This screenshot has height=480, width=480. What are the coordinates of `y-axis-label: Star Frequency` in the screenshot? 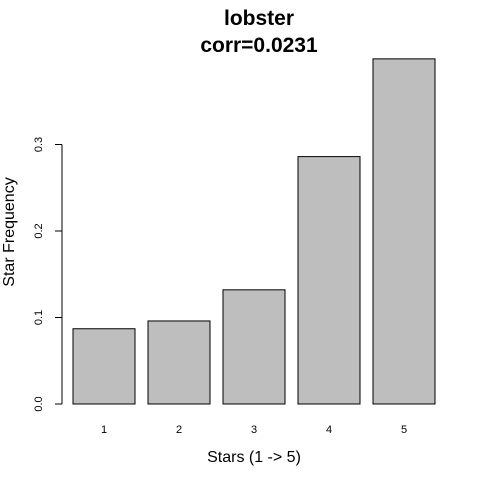 It's located at (9, 231).